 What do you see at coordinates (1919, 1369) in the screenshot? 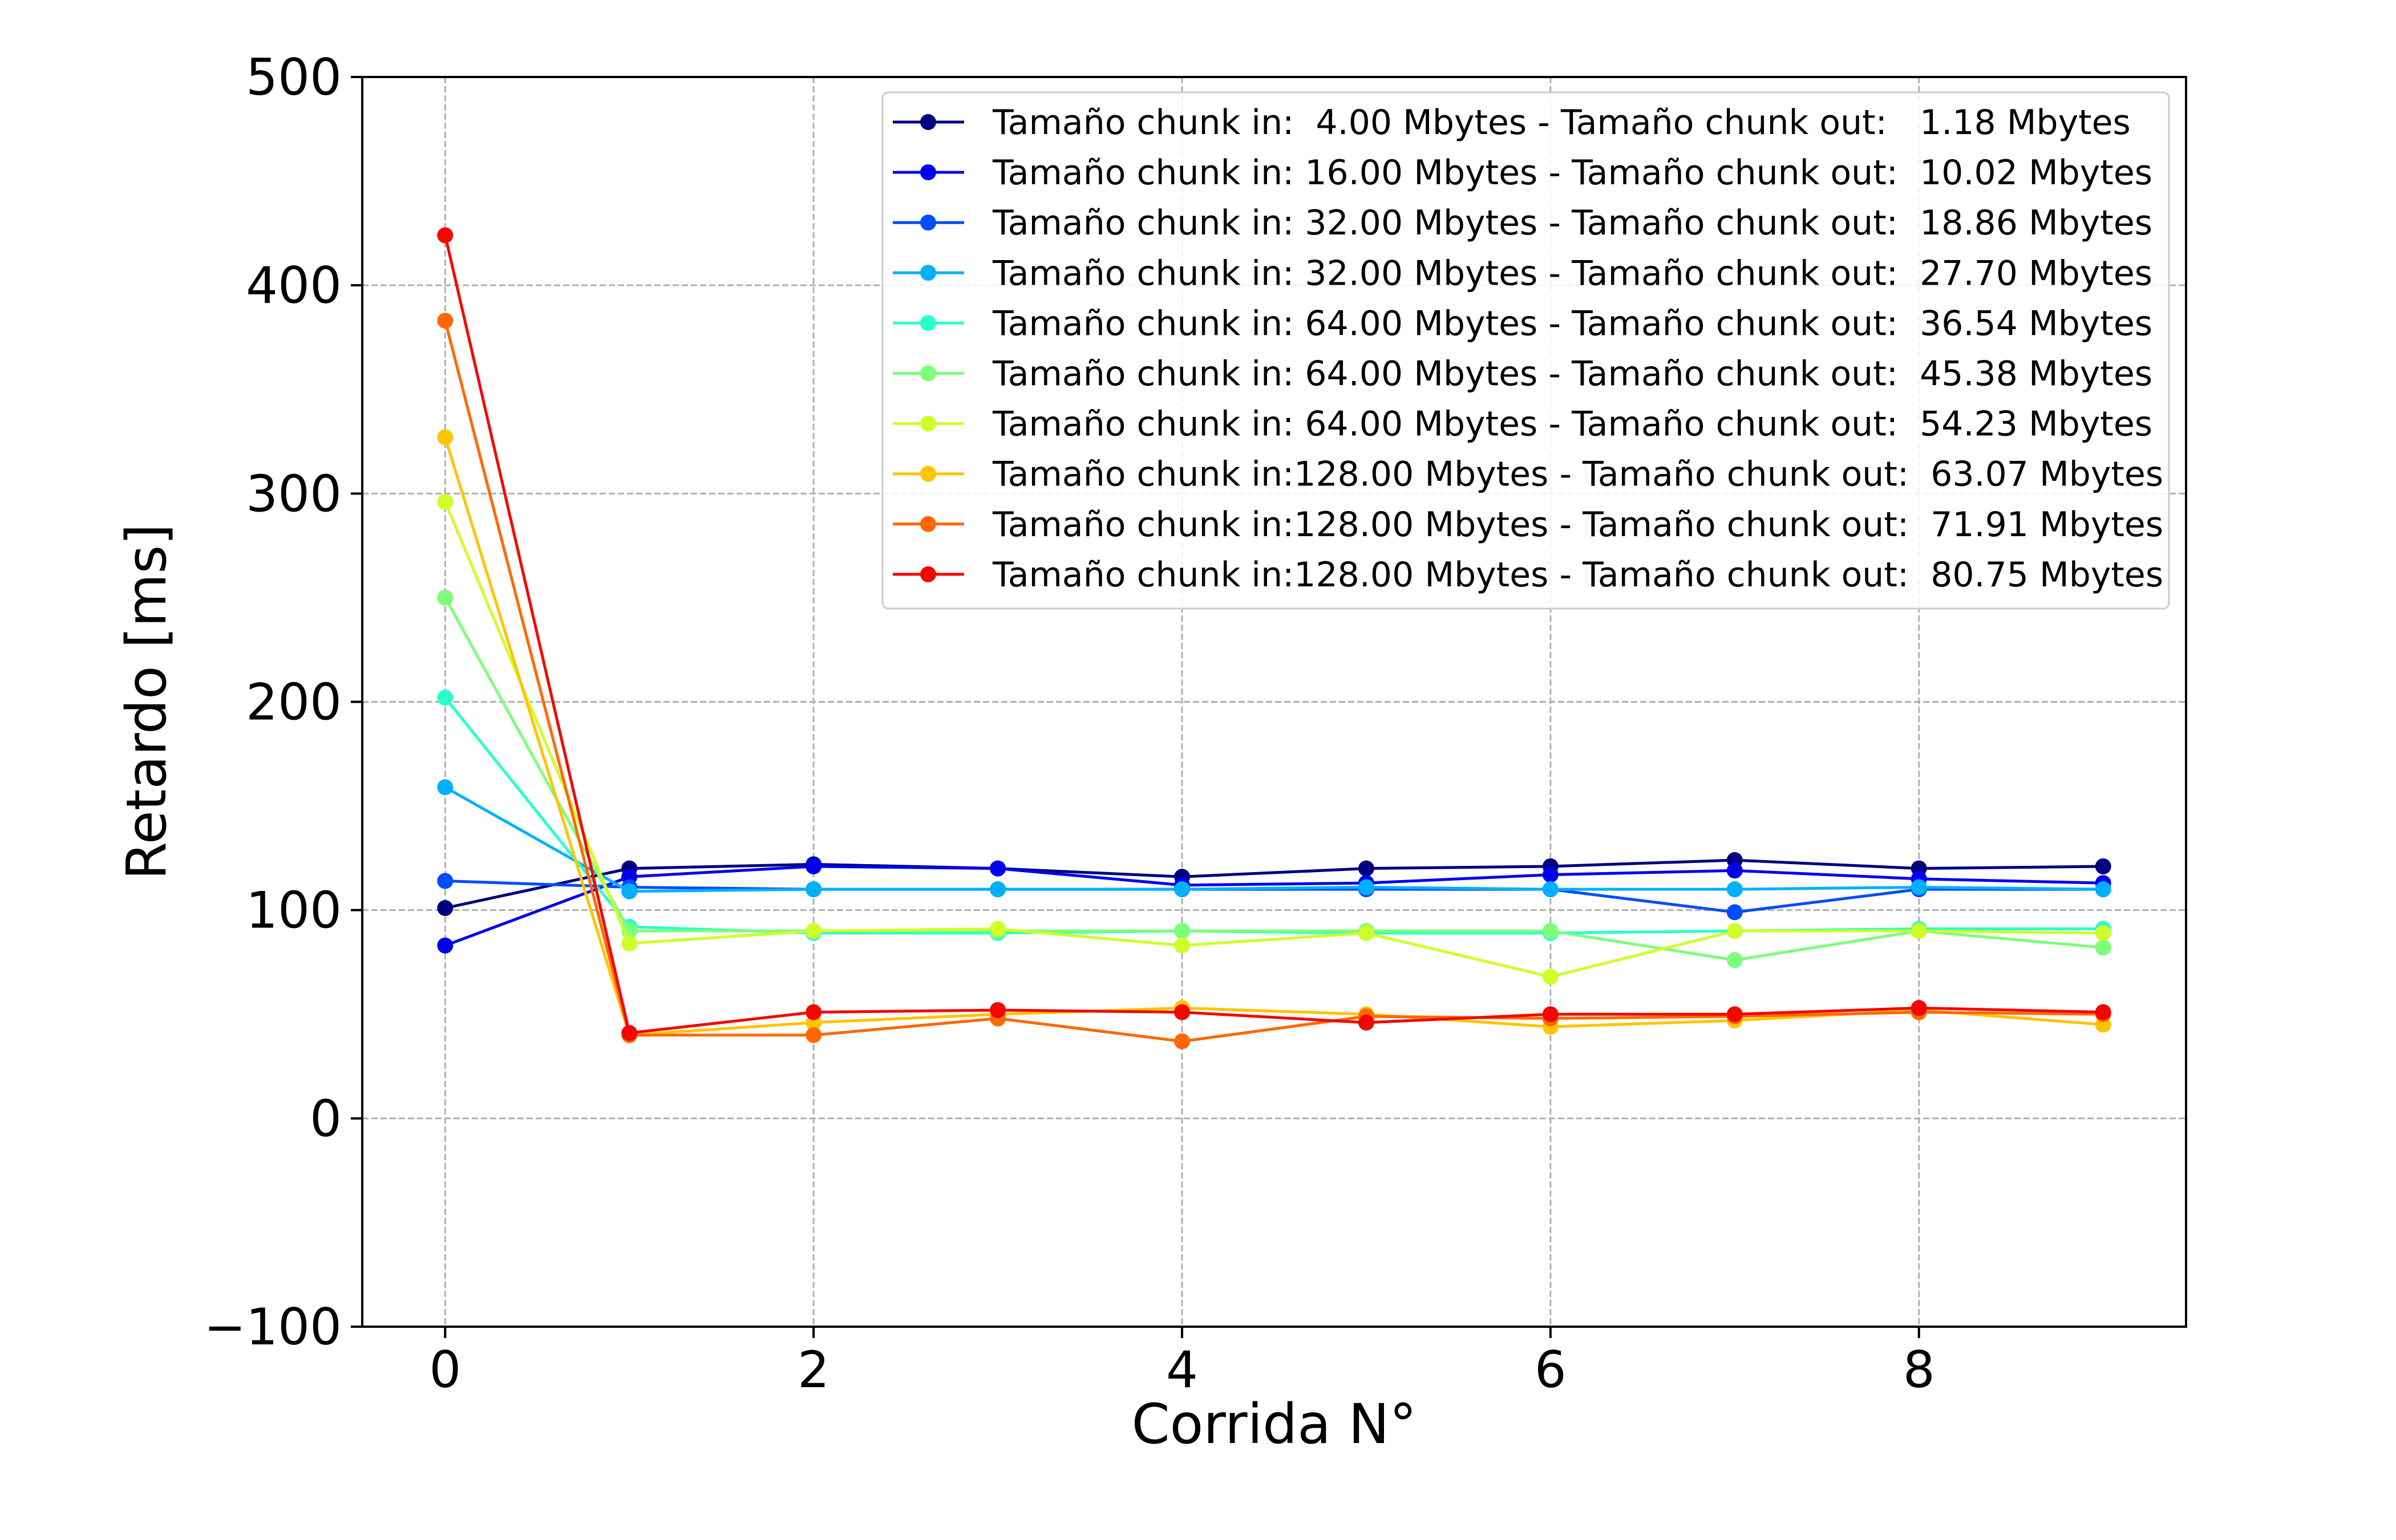
I see `x-tick-label: 8` at bounding box center [1919, 1369].